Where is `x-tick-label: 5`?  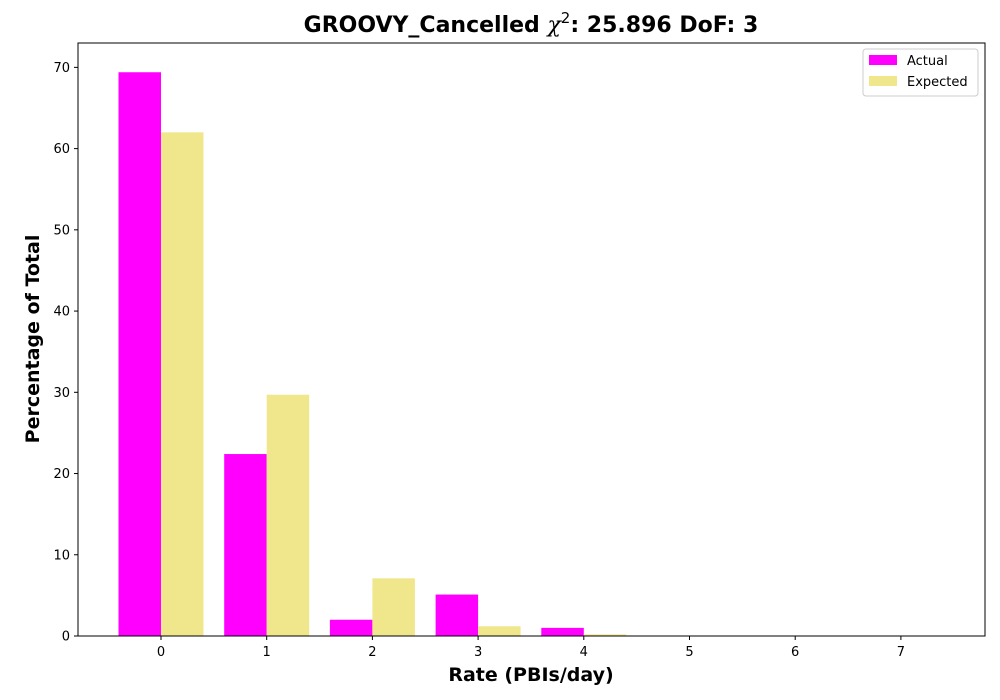
x-tick-label: 5 is located at coordinates (689, 652).